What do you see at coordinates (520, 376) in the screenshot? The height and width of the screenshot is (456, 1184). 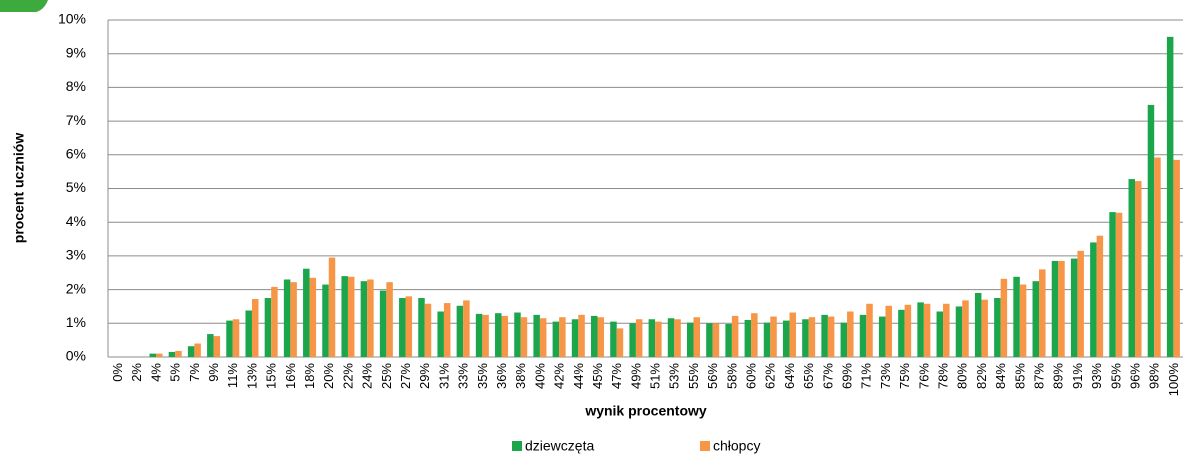 I see `x-tick-label: 38%` at bounding box center [520, 376].